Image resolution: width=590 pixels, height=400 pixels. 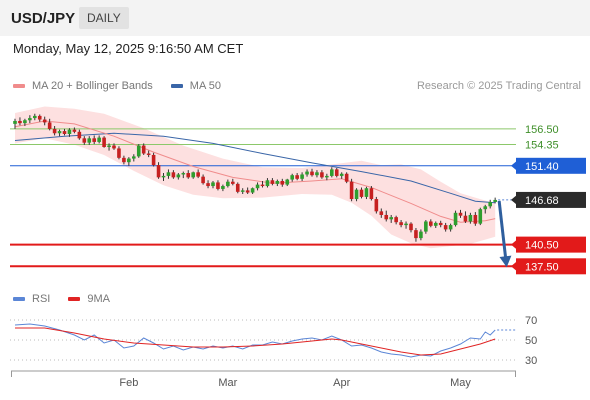 I want to click on level-label-5: 137.50, so click(x=542, y=267).